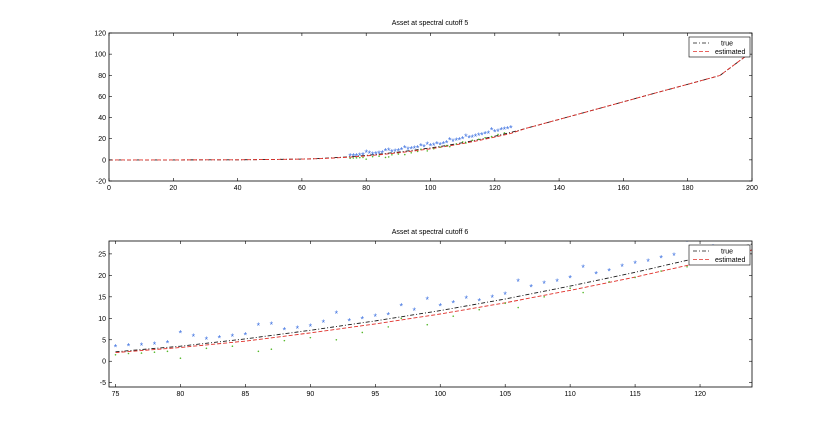 The width and height of the screenshot is (830, 436). I want to click on x-tick-label: 0, so click(109, 188).